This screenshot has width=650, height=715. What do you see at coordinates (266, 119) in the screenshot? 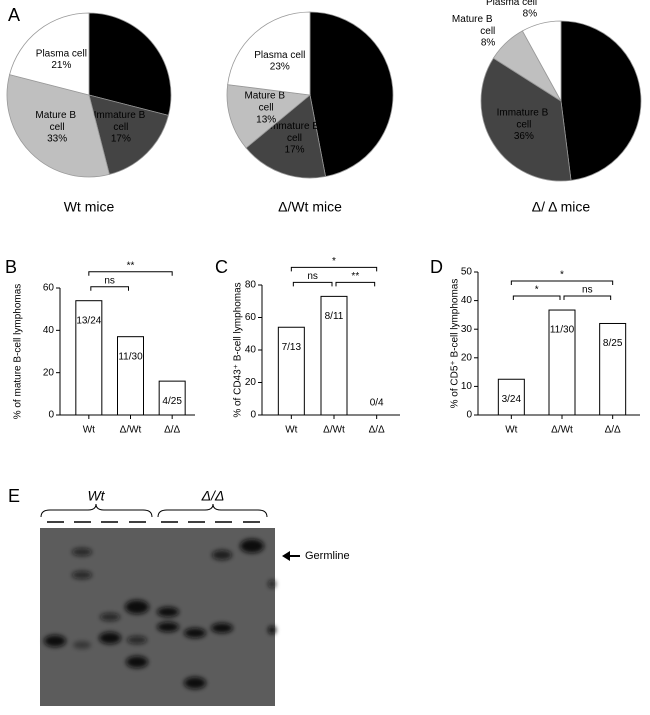
I see `slice-value-label: 13%` at bounding box center [266, 119].